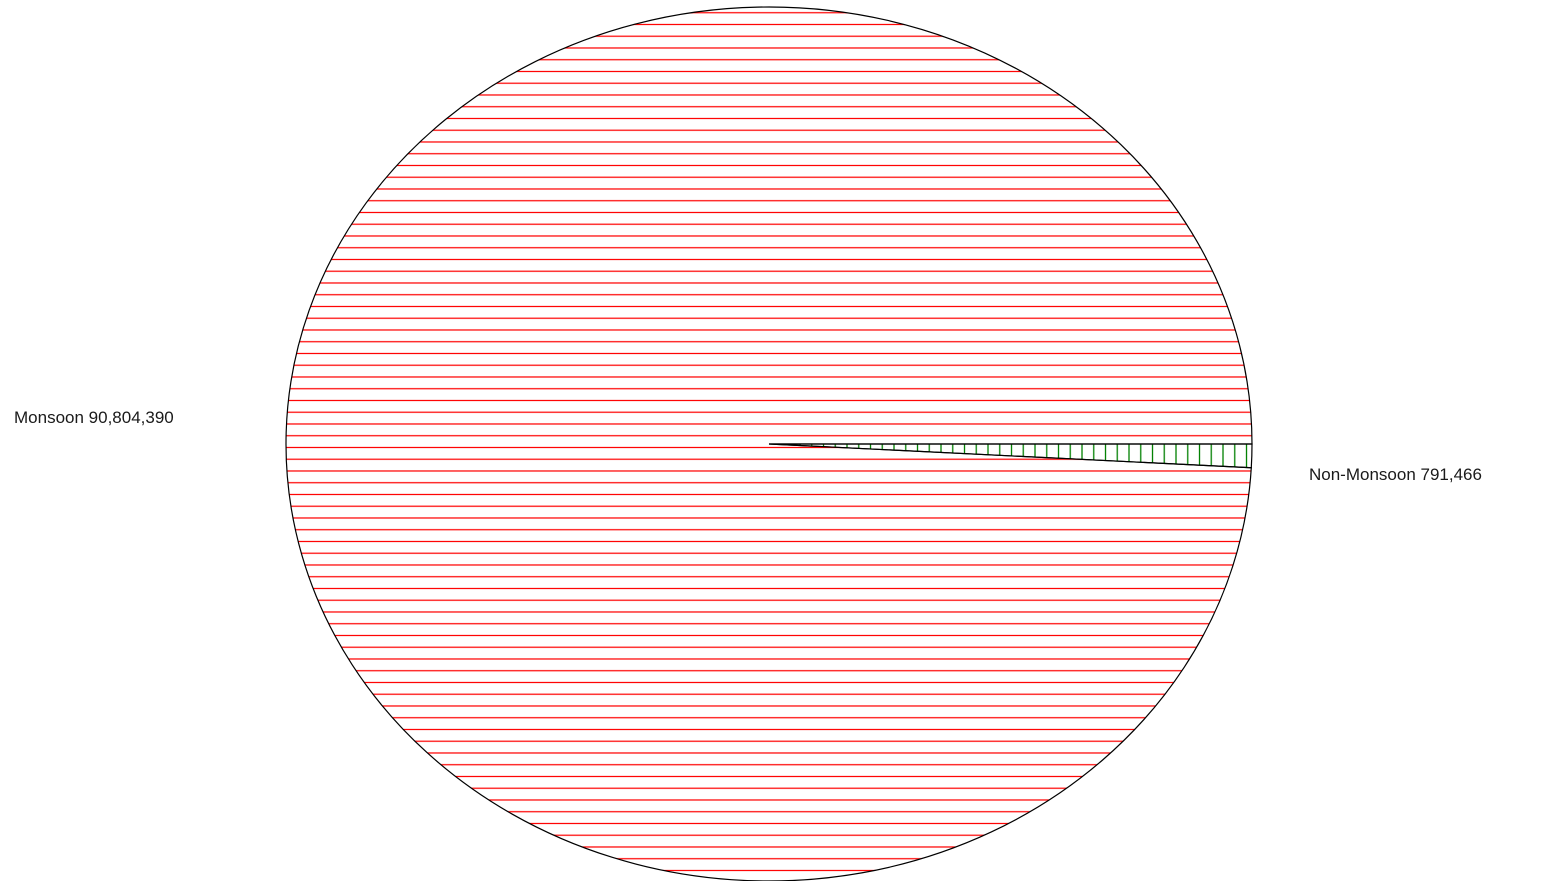  What do you see at coordinates (748, 446) in the screenshot?
I see `pie-labels: Monsoon 90,804,390 Non-Monsoon 791,466` at bounding box center [748, 446].